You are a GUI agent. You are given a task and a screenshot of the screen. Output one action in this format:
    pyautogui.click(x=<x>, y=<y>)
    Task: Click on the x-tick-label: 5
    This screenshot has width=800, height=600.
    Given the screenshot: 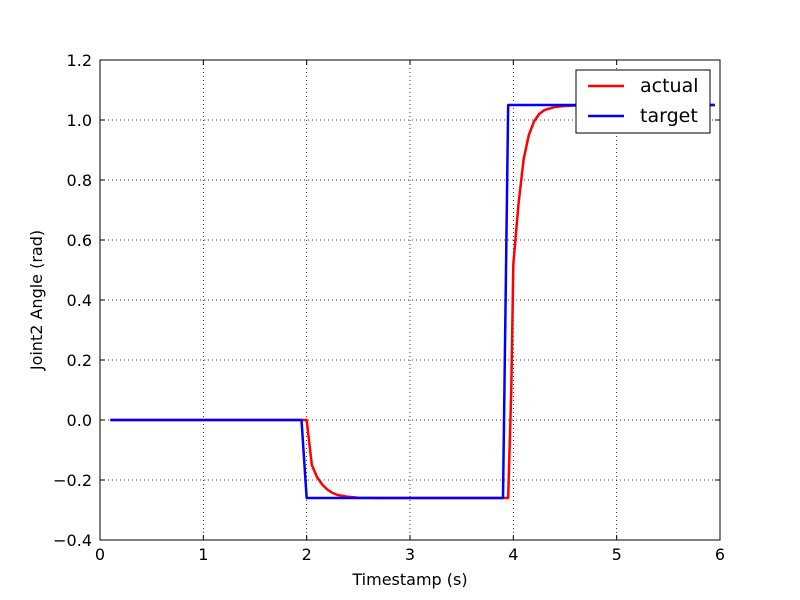 What is the action you would take?
    pyautogui.click(x=617, y=554)
    